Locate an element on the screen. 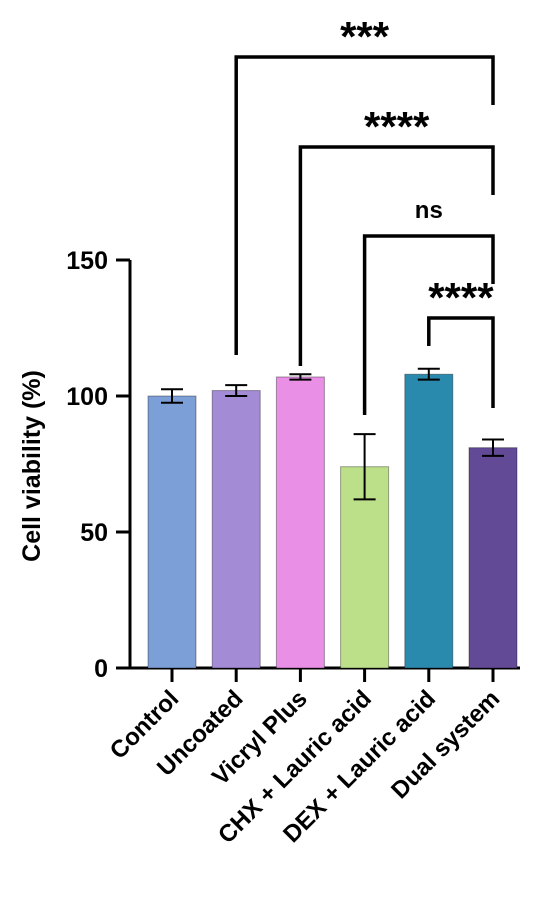  significance-label-2: ns is located at coordinates (429, 210).